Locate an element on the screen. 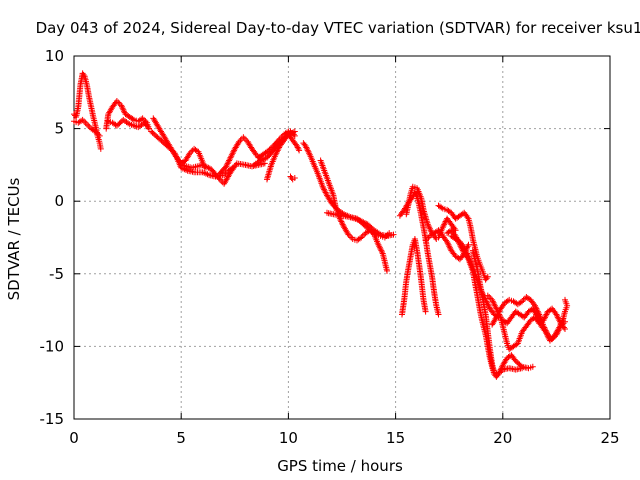 This screenshot has width=640, height=480. y-tick-label: 0 is located at coordinates (59, 201).